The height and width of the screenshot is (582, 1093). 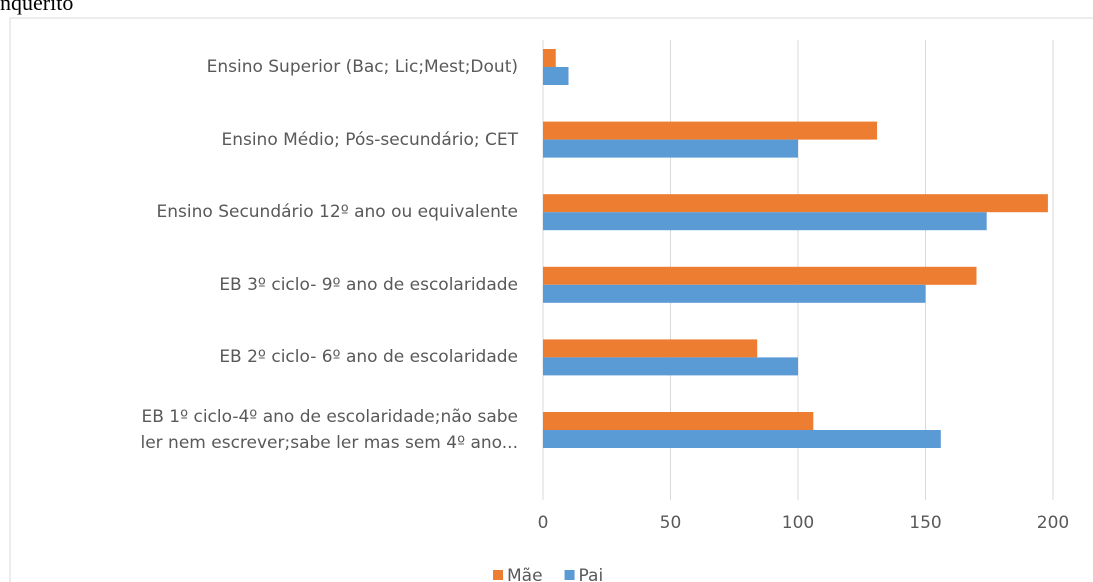 I want to click on caption: nquérito, so click(x=37, y=7).